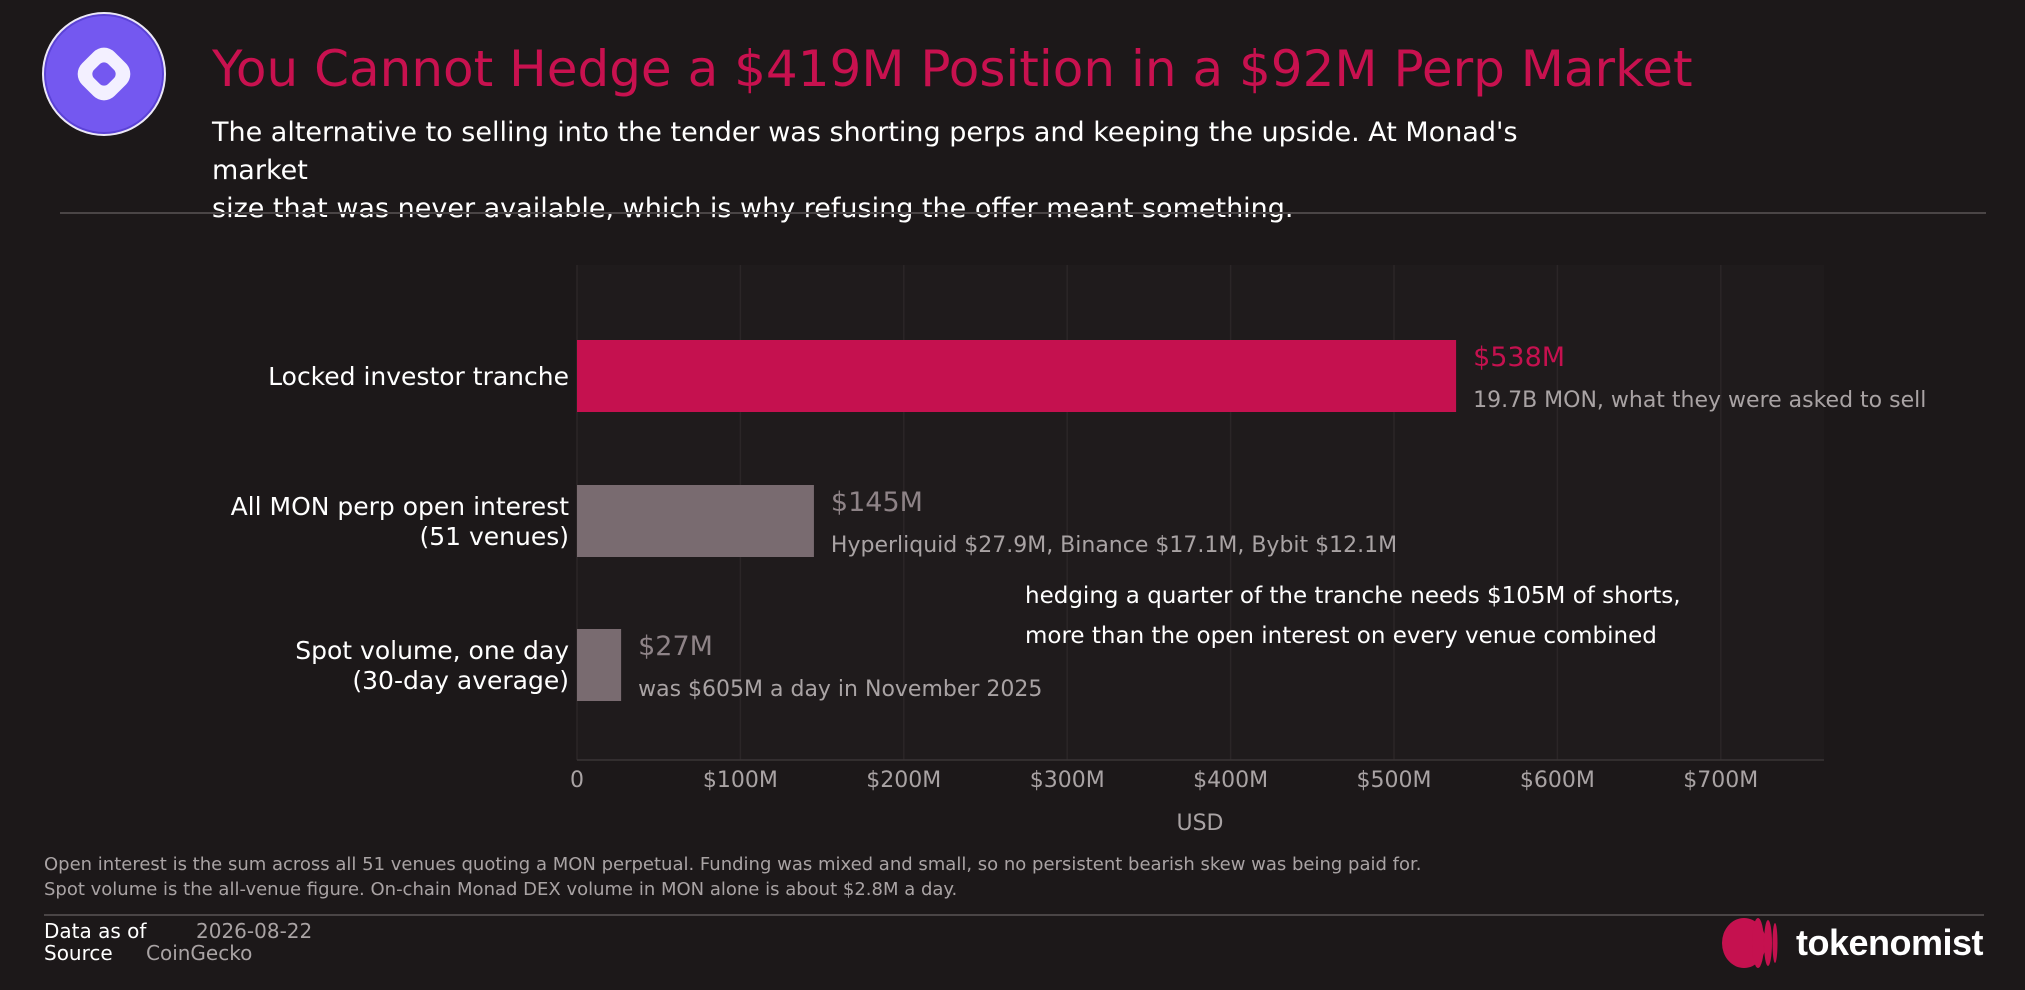  Describe the element at coordinates (1067, 780) in the screenshot. I see `x-tick-label: $300M` at that location.